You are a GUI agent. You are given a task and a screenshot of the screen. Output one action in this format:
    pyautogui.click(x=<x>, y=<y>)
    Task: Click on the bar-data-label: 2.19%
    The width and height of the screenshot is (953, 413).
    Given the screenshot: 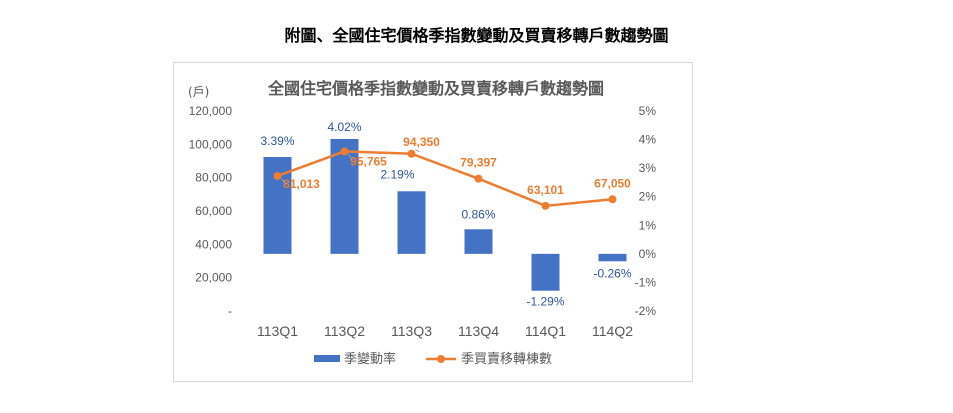 What is the action you would take?
    pyautogui.click(x=397, y=174)
    